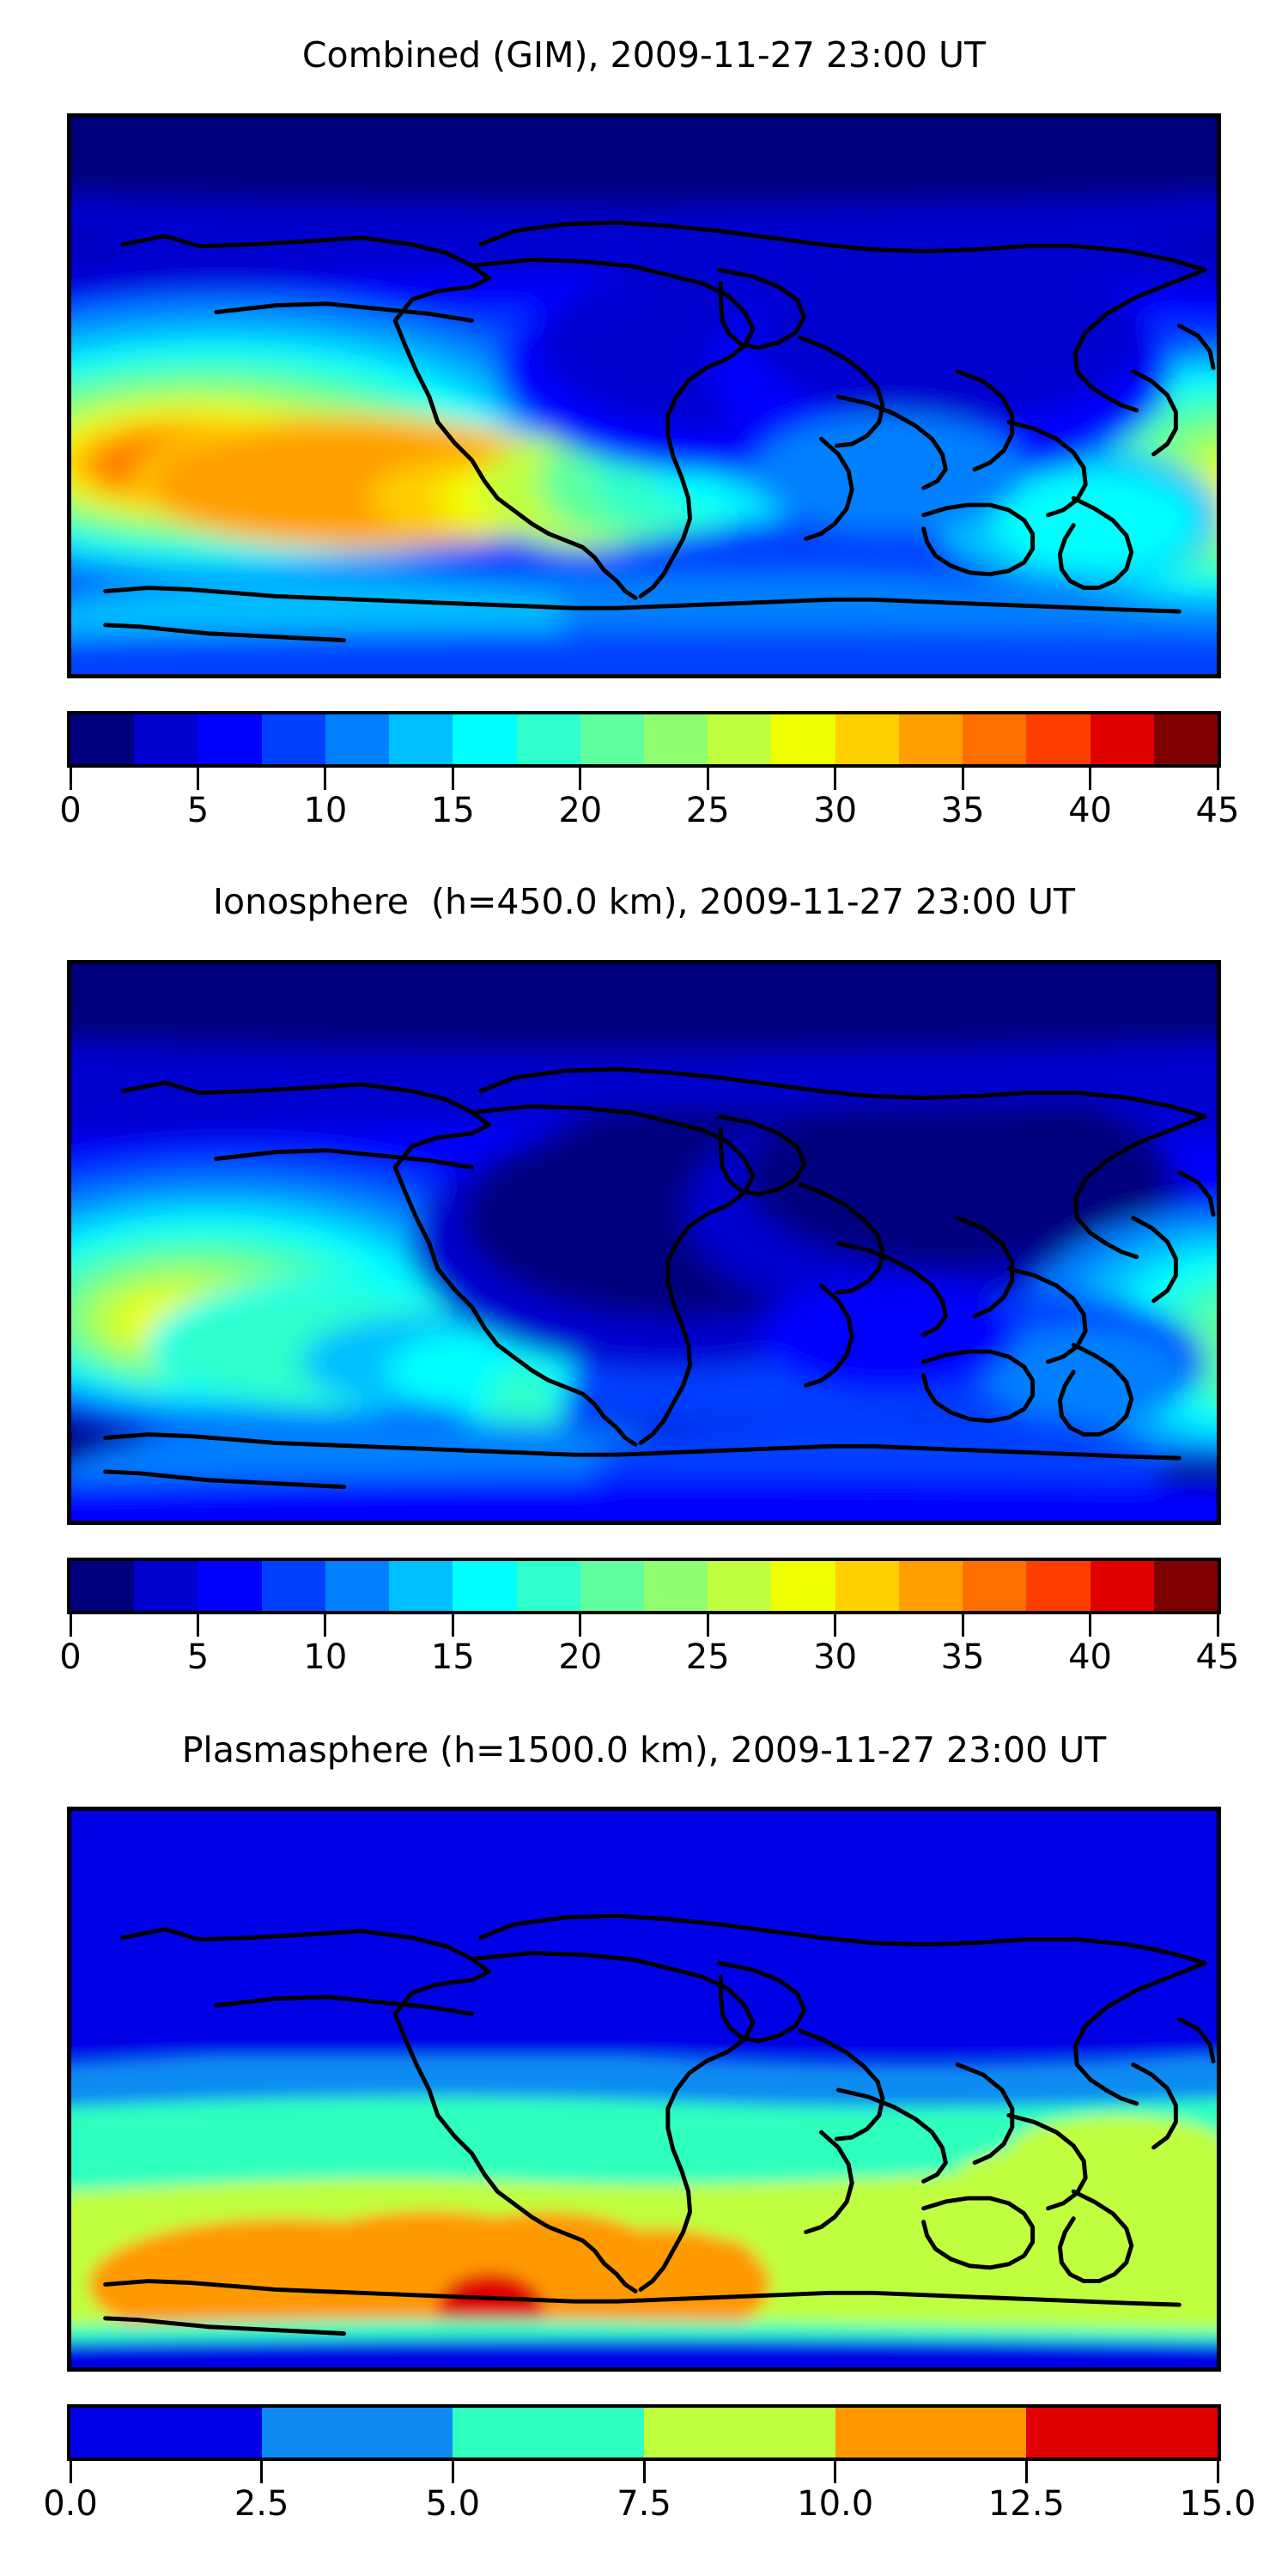 The image size is (1288, 2576). I want to click on colorbar-ionosphere: 0 5 10 15 20 25 30 35 40 45, so click(649, 1622).